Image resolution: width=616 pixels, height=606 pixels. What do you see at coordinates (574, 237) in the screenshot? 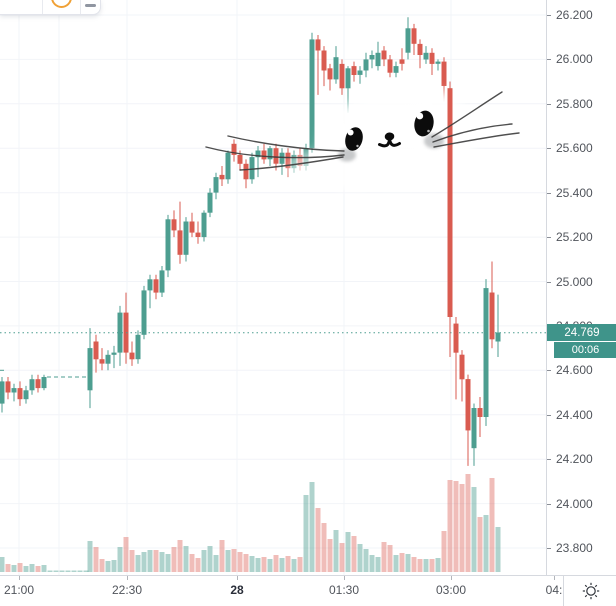
I see `price-tick-label: 25.200` at bounding box center [574, 237].